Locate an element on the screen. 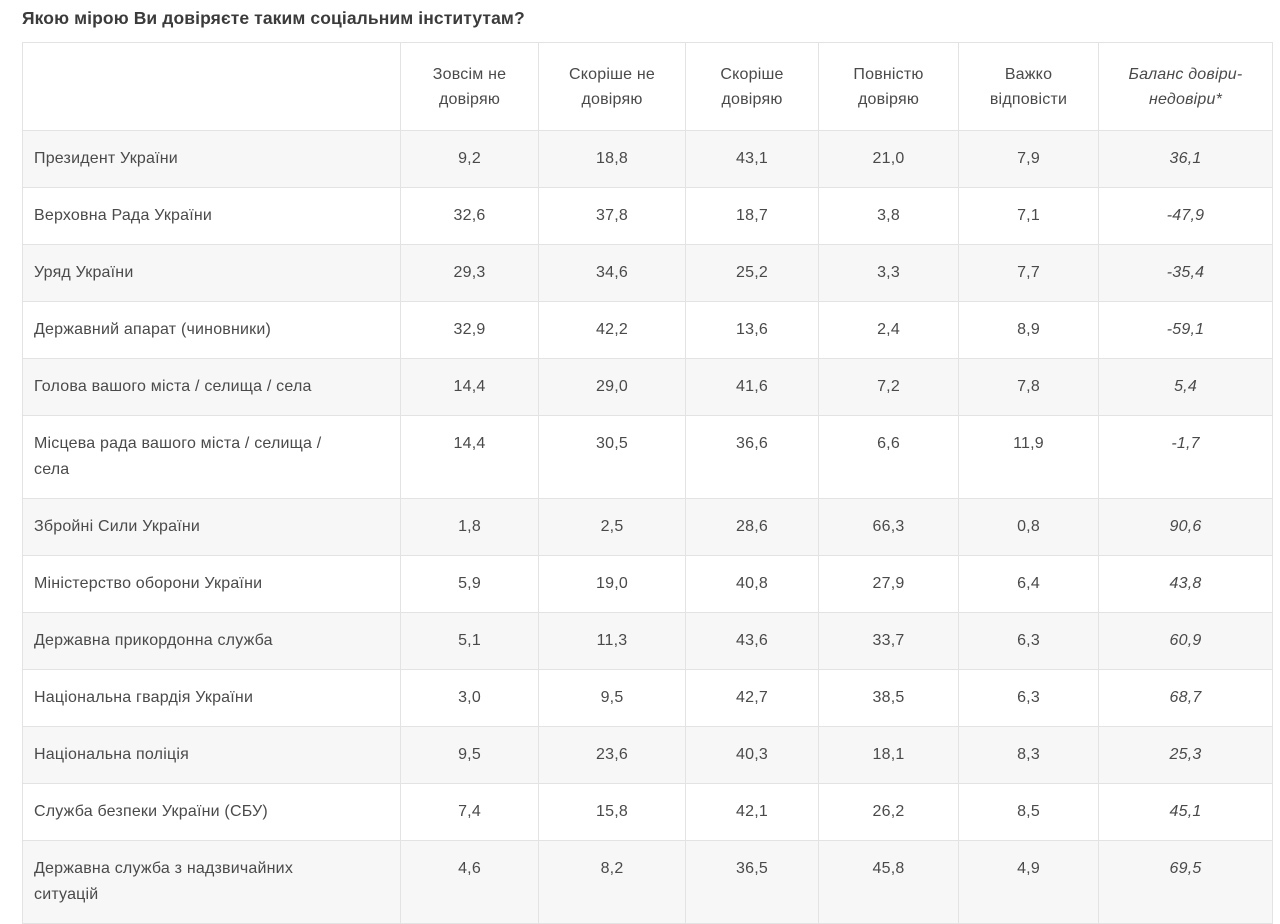 This screenshot has height=924, width=1280. cell-value: 6,4 is located at coordinates (1028, 584).